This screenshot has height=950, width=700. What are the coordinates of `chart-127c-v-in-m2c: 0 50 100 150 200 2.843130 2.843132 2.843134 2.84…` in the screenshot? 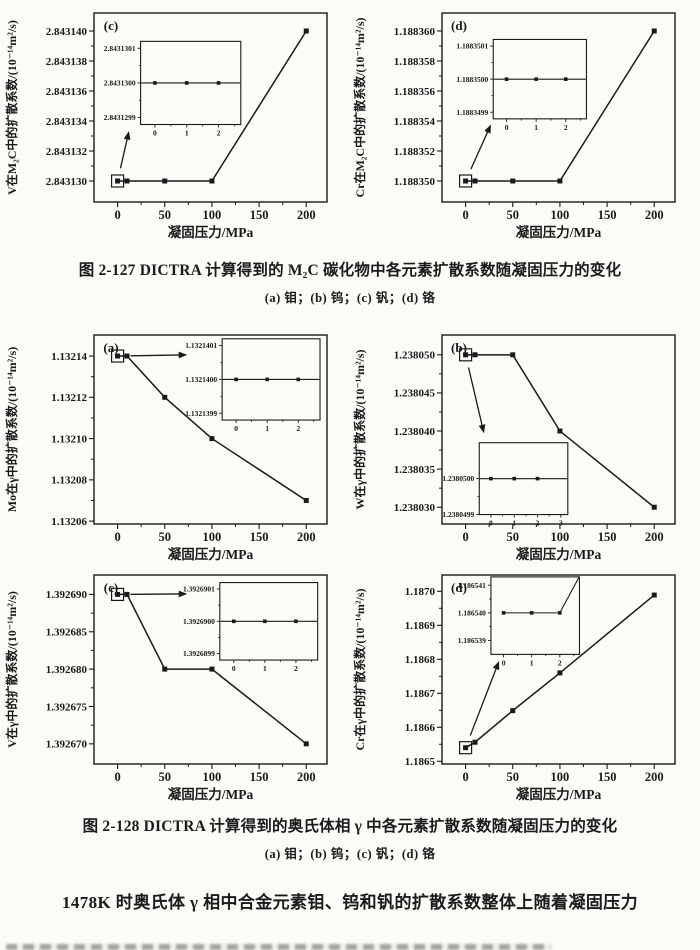 It's located at (176, 124).